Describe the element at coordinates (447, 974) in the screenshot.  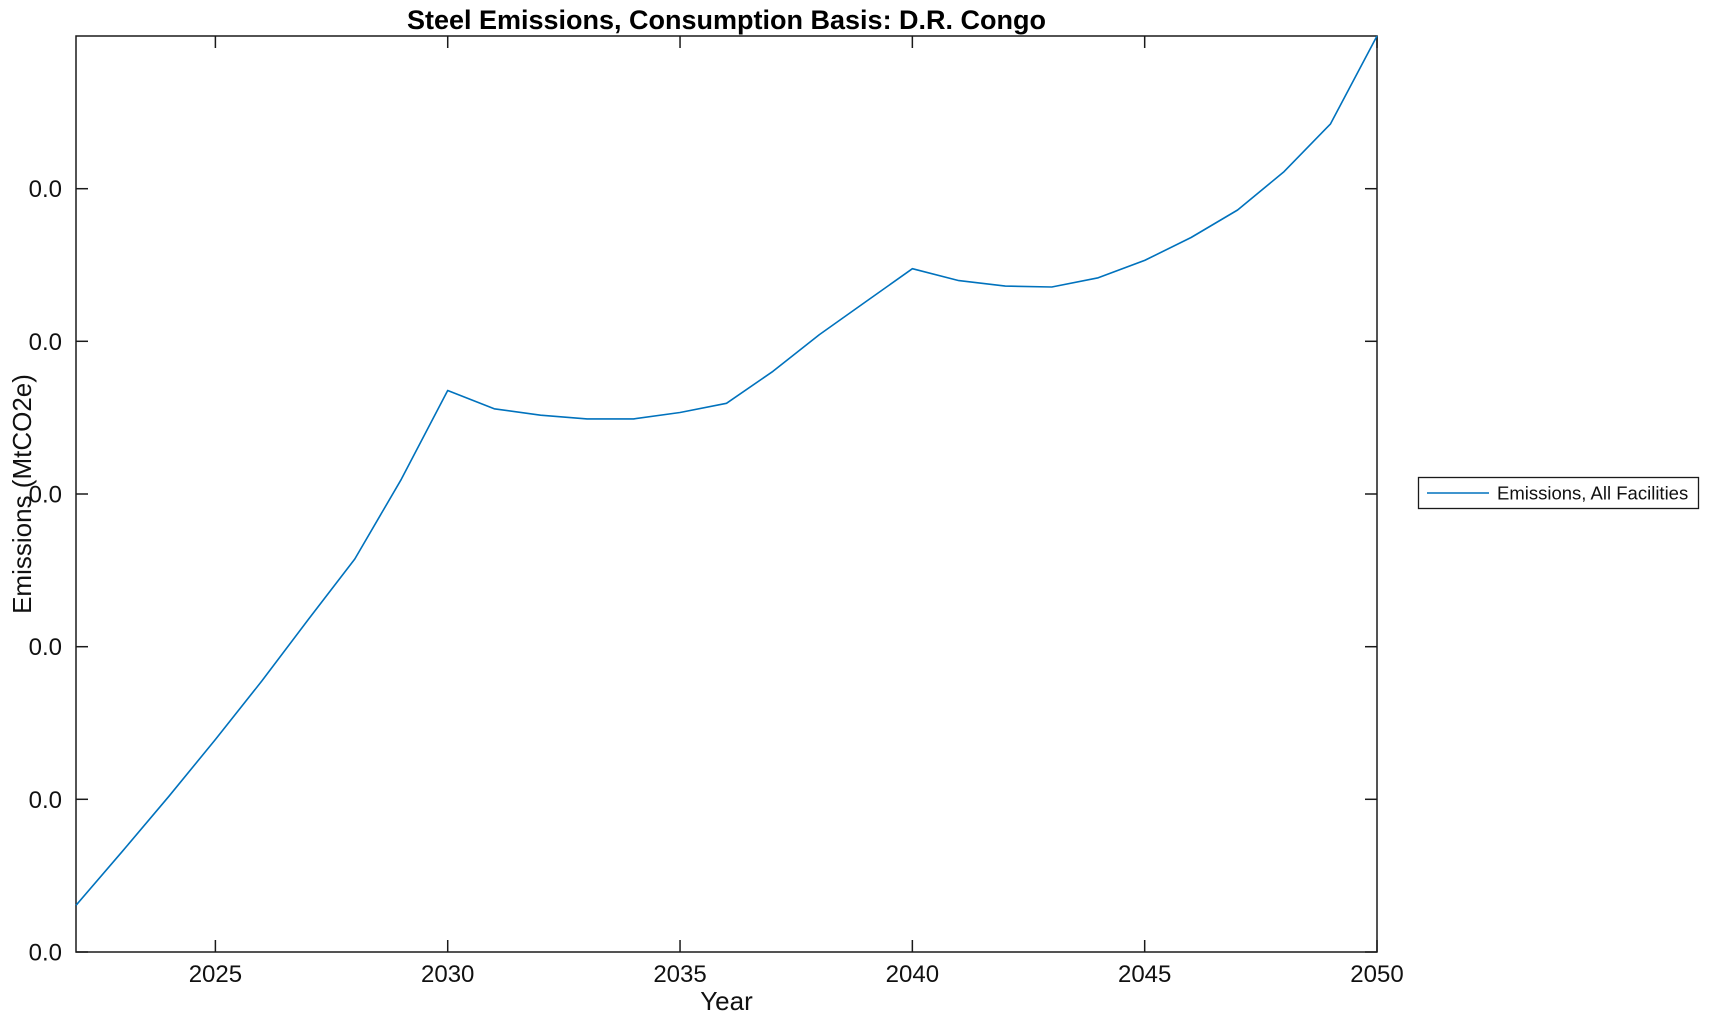
I see `x-tick-label: 2030` at that location.